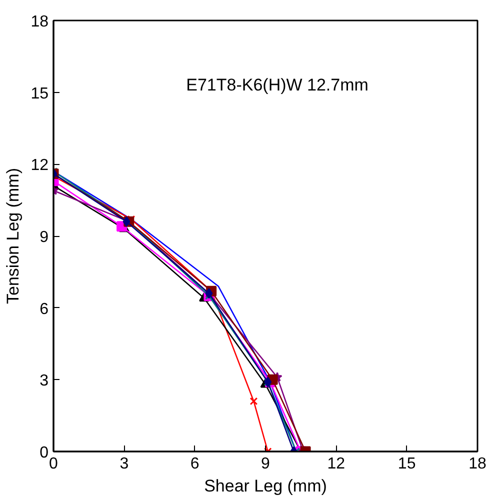 This screenshot has height=498, width=499. What do you see at coordinates (13, 236) in the screenshot?
I see `y-axis-title: Tension Leg (mm)` at bounding box center [13, 236].